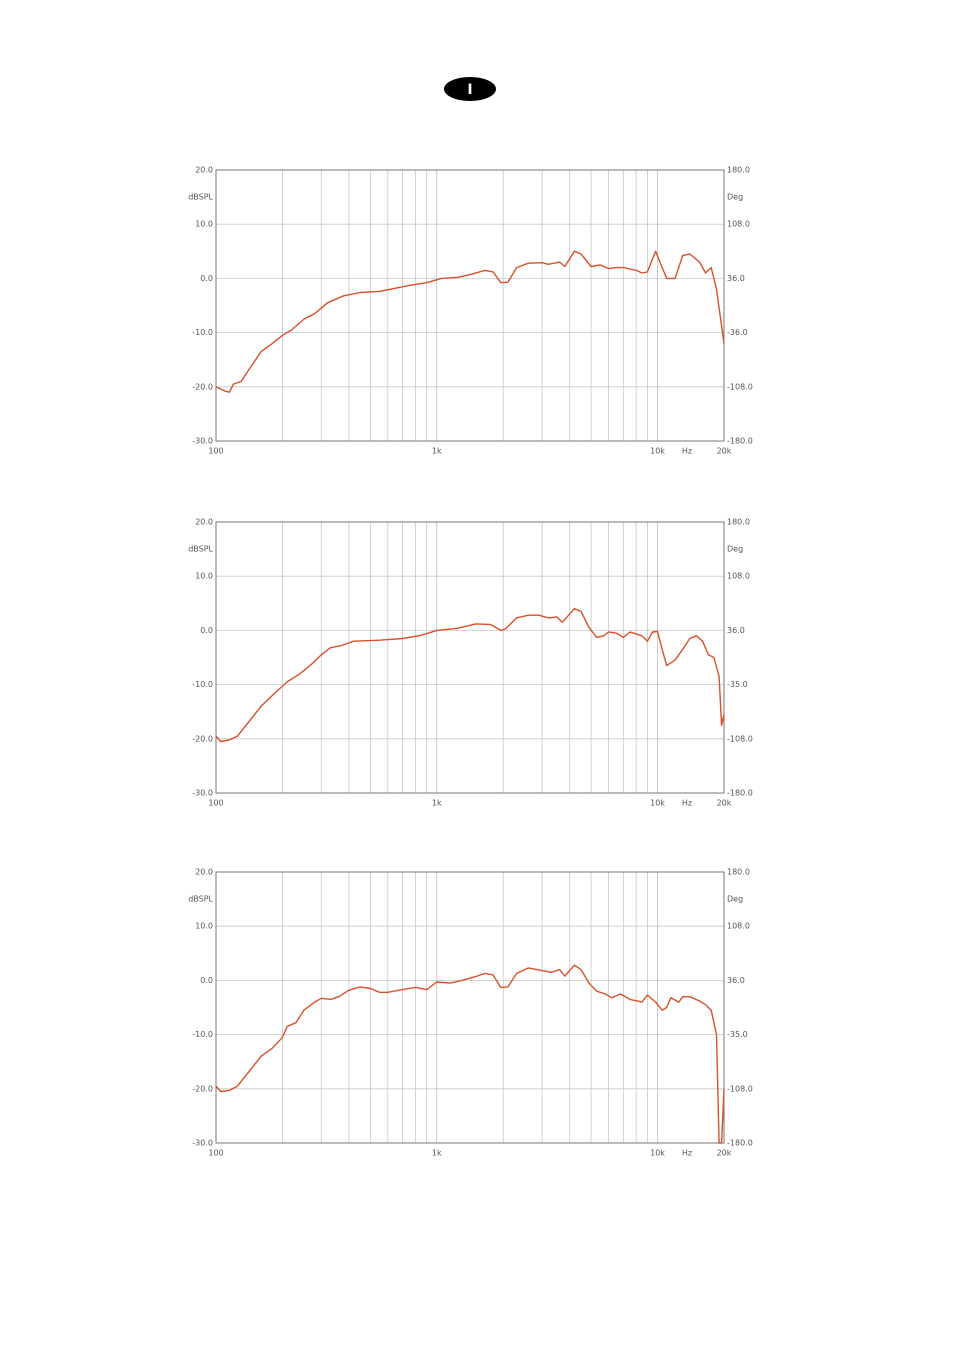 Image resolution: width=954 pixels, height=1350 pixels. I want to click on y2-tick-label: -36.0, so click(737, 332).